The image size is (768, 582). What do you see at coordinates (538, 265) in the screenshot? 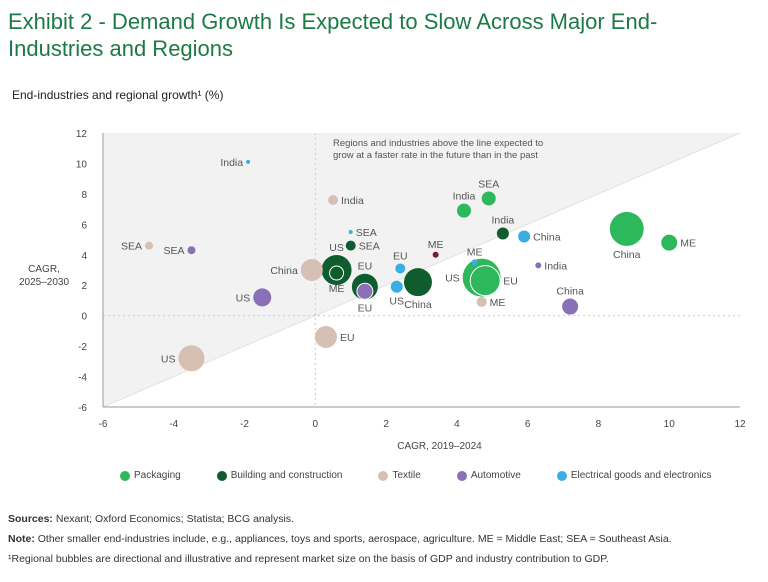
I see `bubble-automotive-india` at bounding box center [538, 265].